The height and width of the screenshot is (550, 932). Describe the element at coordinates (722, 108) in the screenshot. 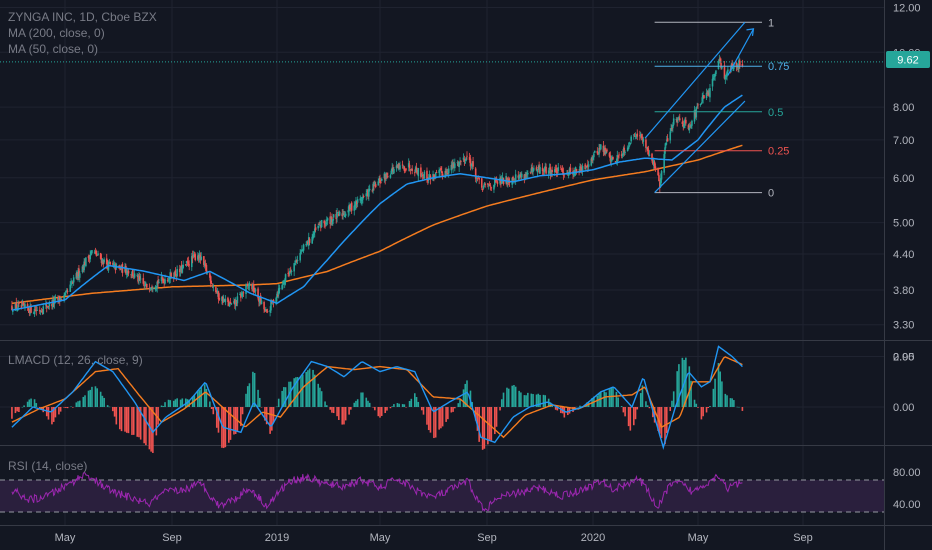

I see `fibonacci-retracement: 1 0.75 0.5 0.25 0` at that location.